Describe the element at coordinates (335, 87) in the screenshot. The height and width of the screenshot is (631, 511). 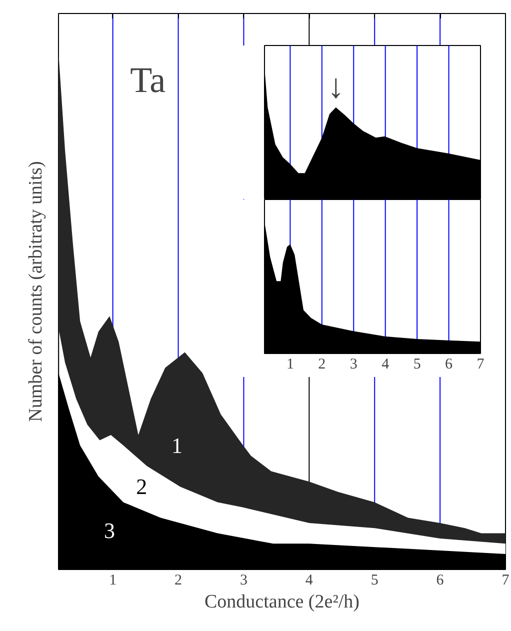
I see `annotation: ↓` at that location.